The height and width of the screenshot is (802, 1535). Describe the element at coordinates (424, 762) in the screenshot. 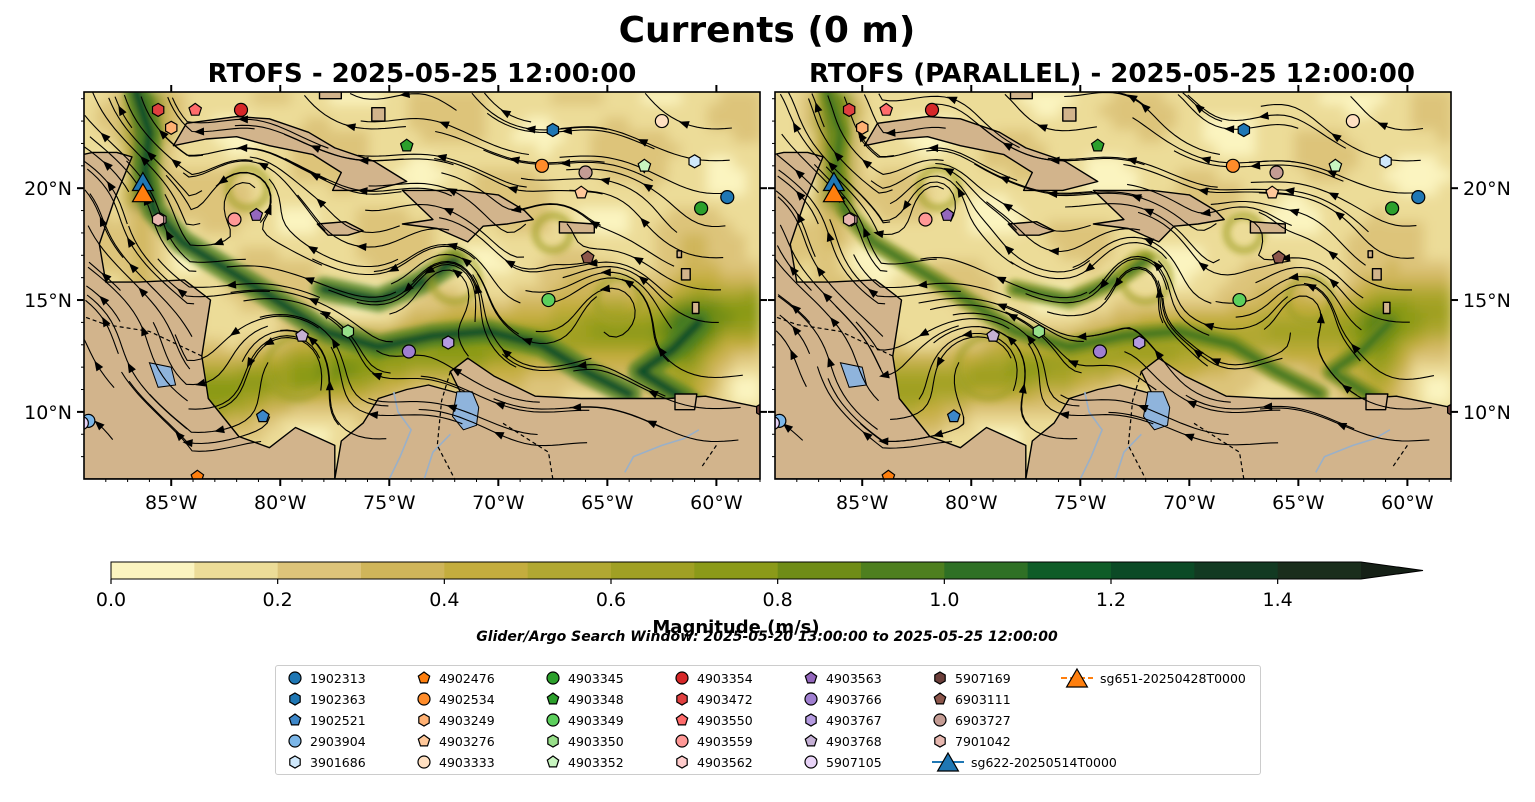

I see `legend-circle-icon` at that location.